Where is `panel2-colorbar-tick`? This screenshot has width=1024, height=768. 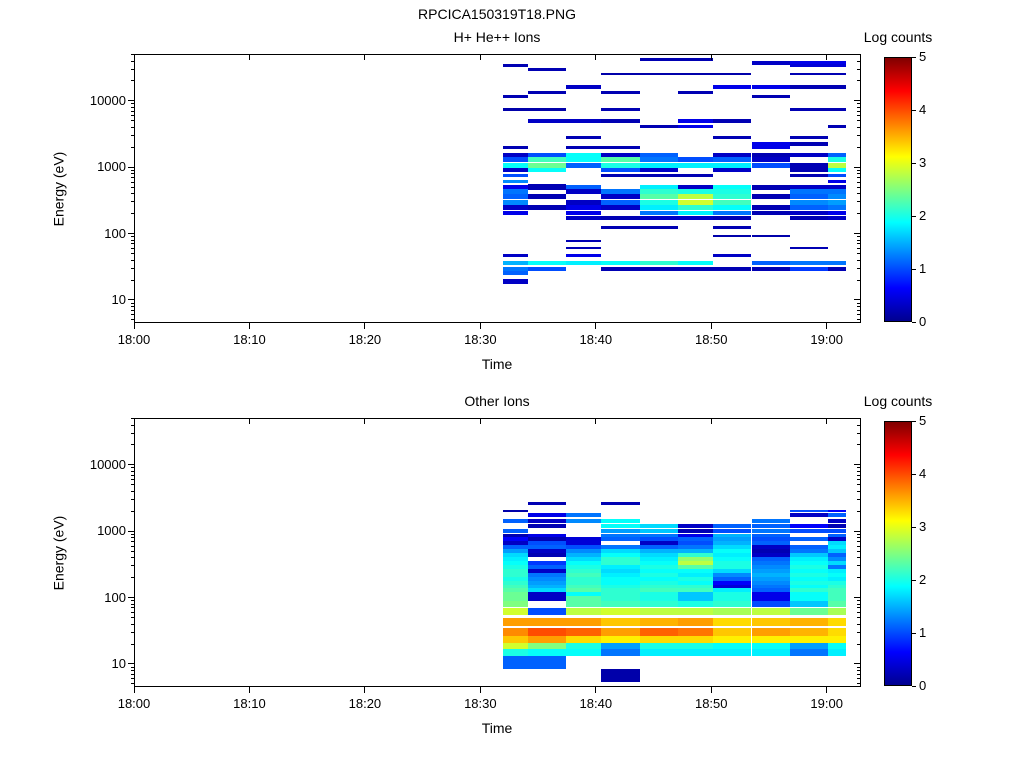
panel2-colorbar-tick is located at coordinates (914, 686).